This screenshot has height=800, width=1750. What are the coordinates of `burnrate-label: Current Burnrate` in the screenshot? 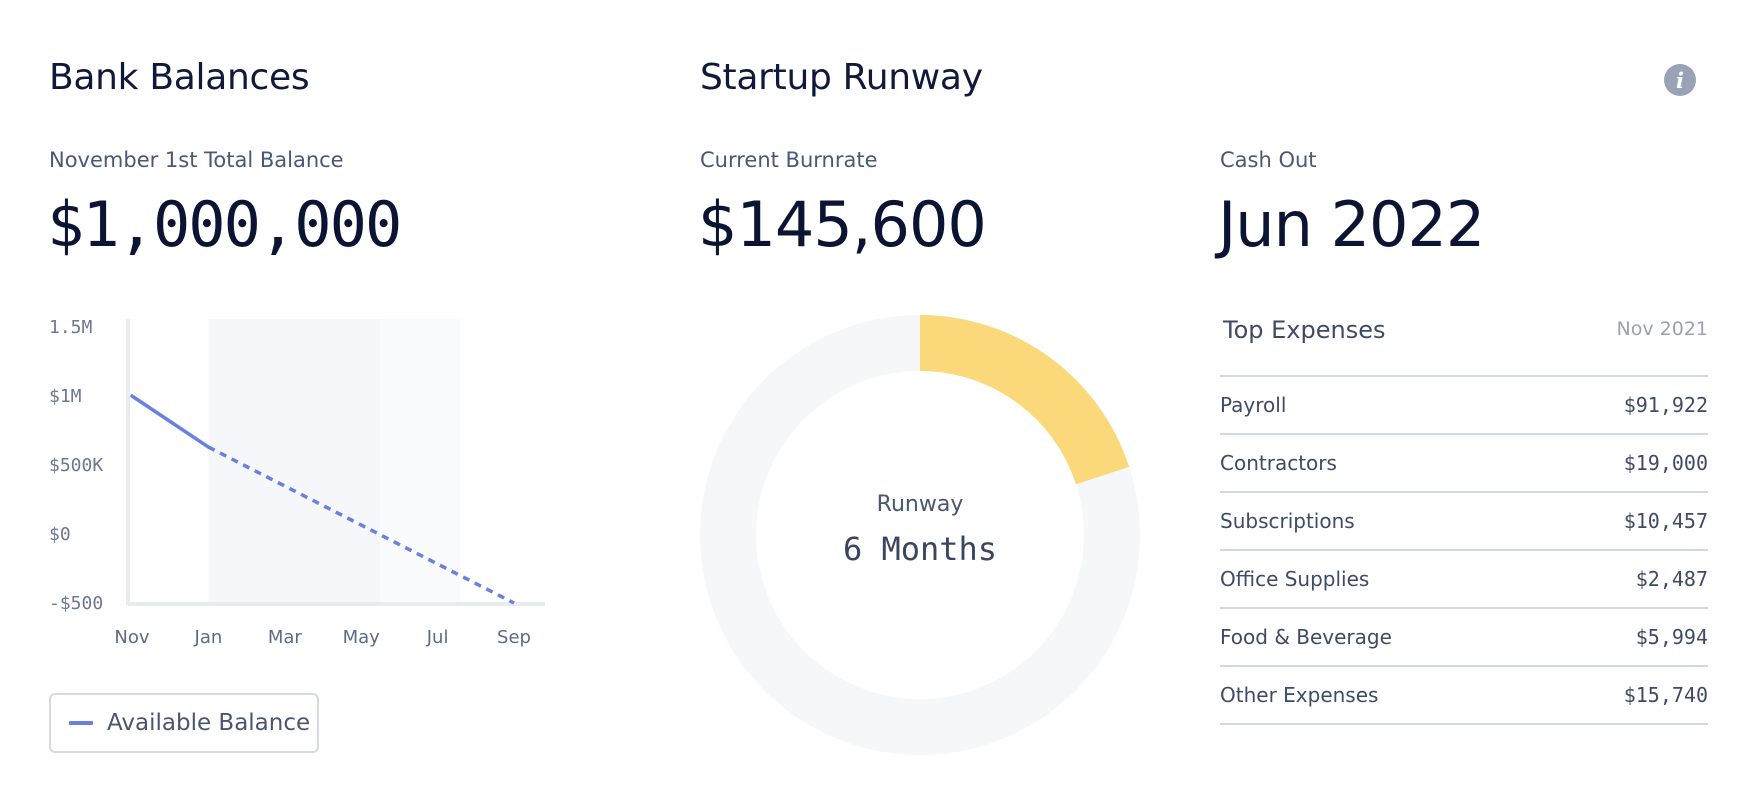 It's located at (789, 160).